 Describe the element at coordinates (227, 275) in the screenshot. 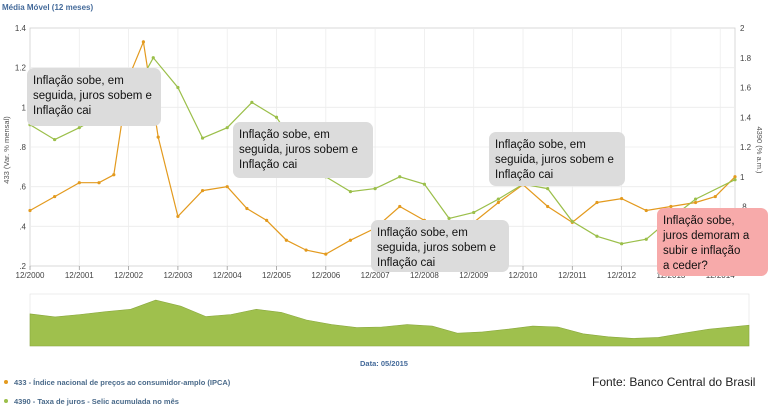

I see `x-tick-label: 12/2004` at that location.